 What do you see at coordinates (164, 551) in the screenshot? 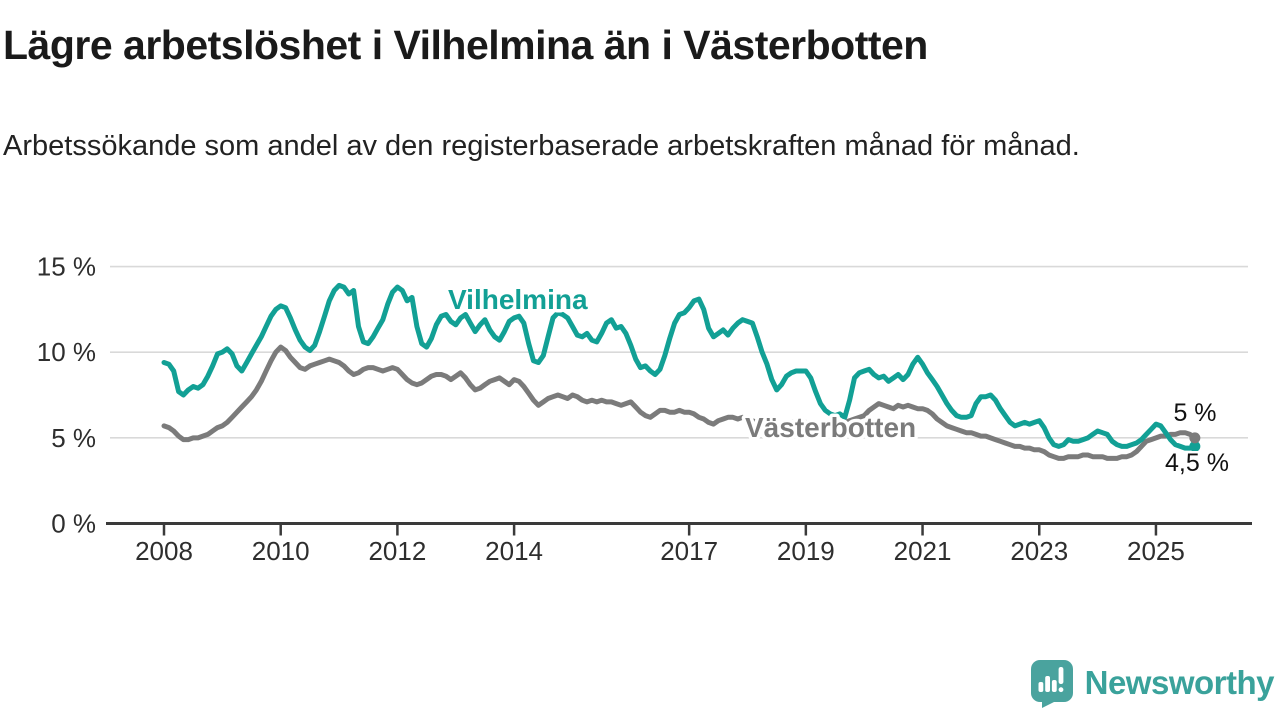
I see `x-tick-label: 2008` at bounding box center [164, 551].